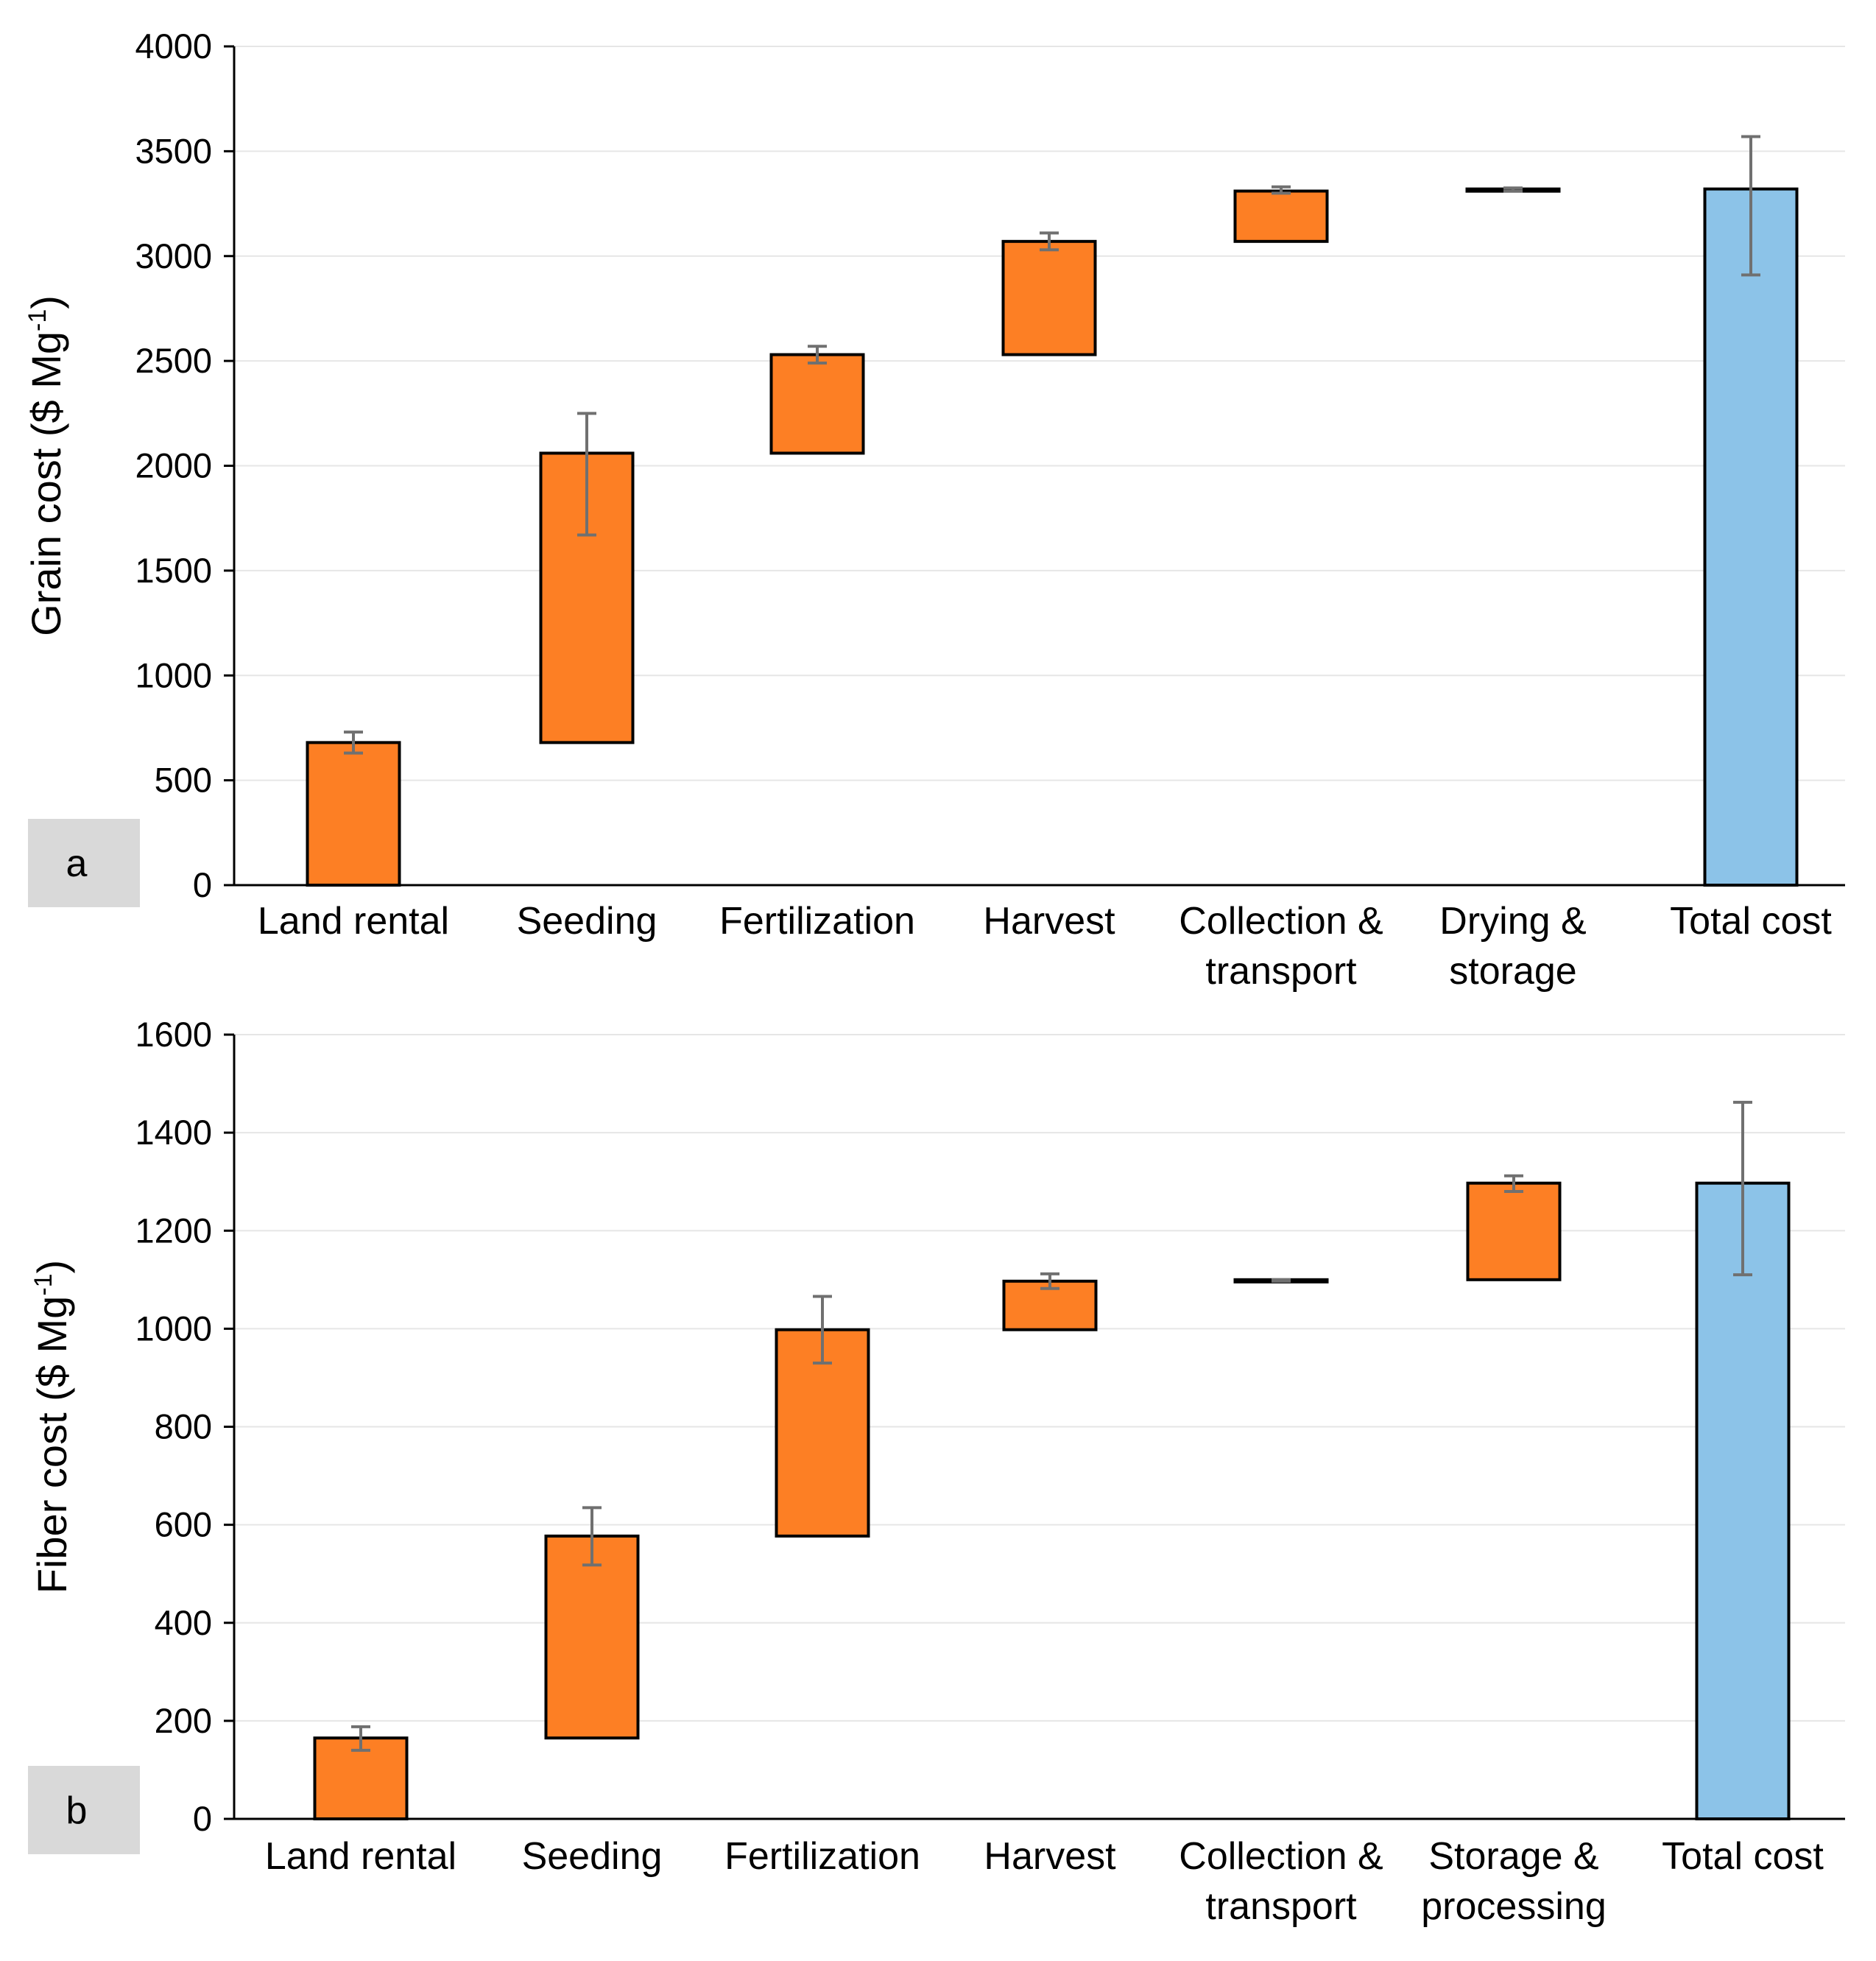 The height and width of the screenshot is (1961, 1876). What do you see at coordinates (173, 570) in the screenshot?
I see `y-tick-label: 1500` at bounding box center [173, 570].